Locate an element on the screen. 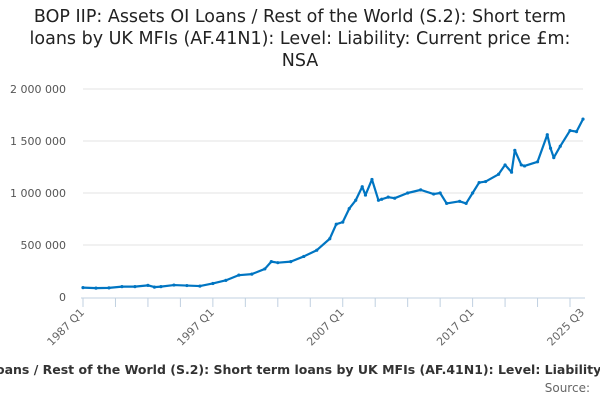 Image resolution: width=600 pixels, height=400 pixels. x-tick-label: 1997 Q1 is located at coordinates (195, 327).